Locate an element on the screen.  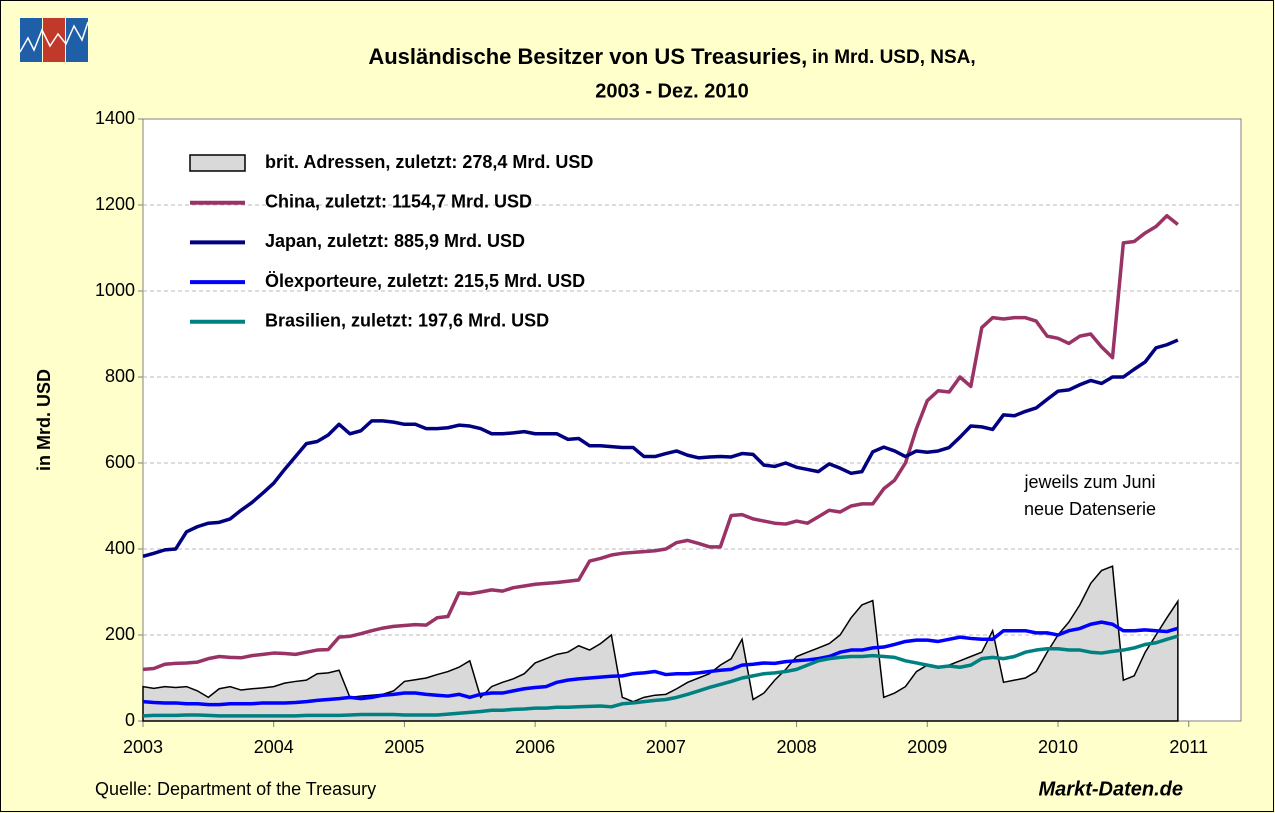
legend-label: Ölexporteure, zuletzt: 215,5 Mrd. USD is located at coordinates (425, 281).